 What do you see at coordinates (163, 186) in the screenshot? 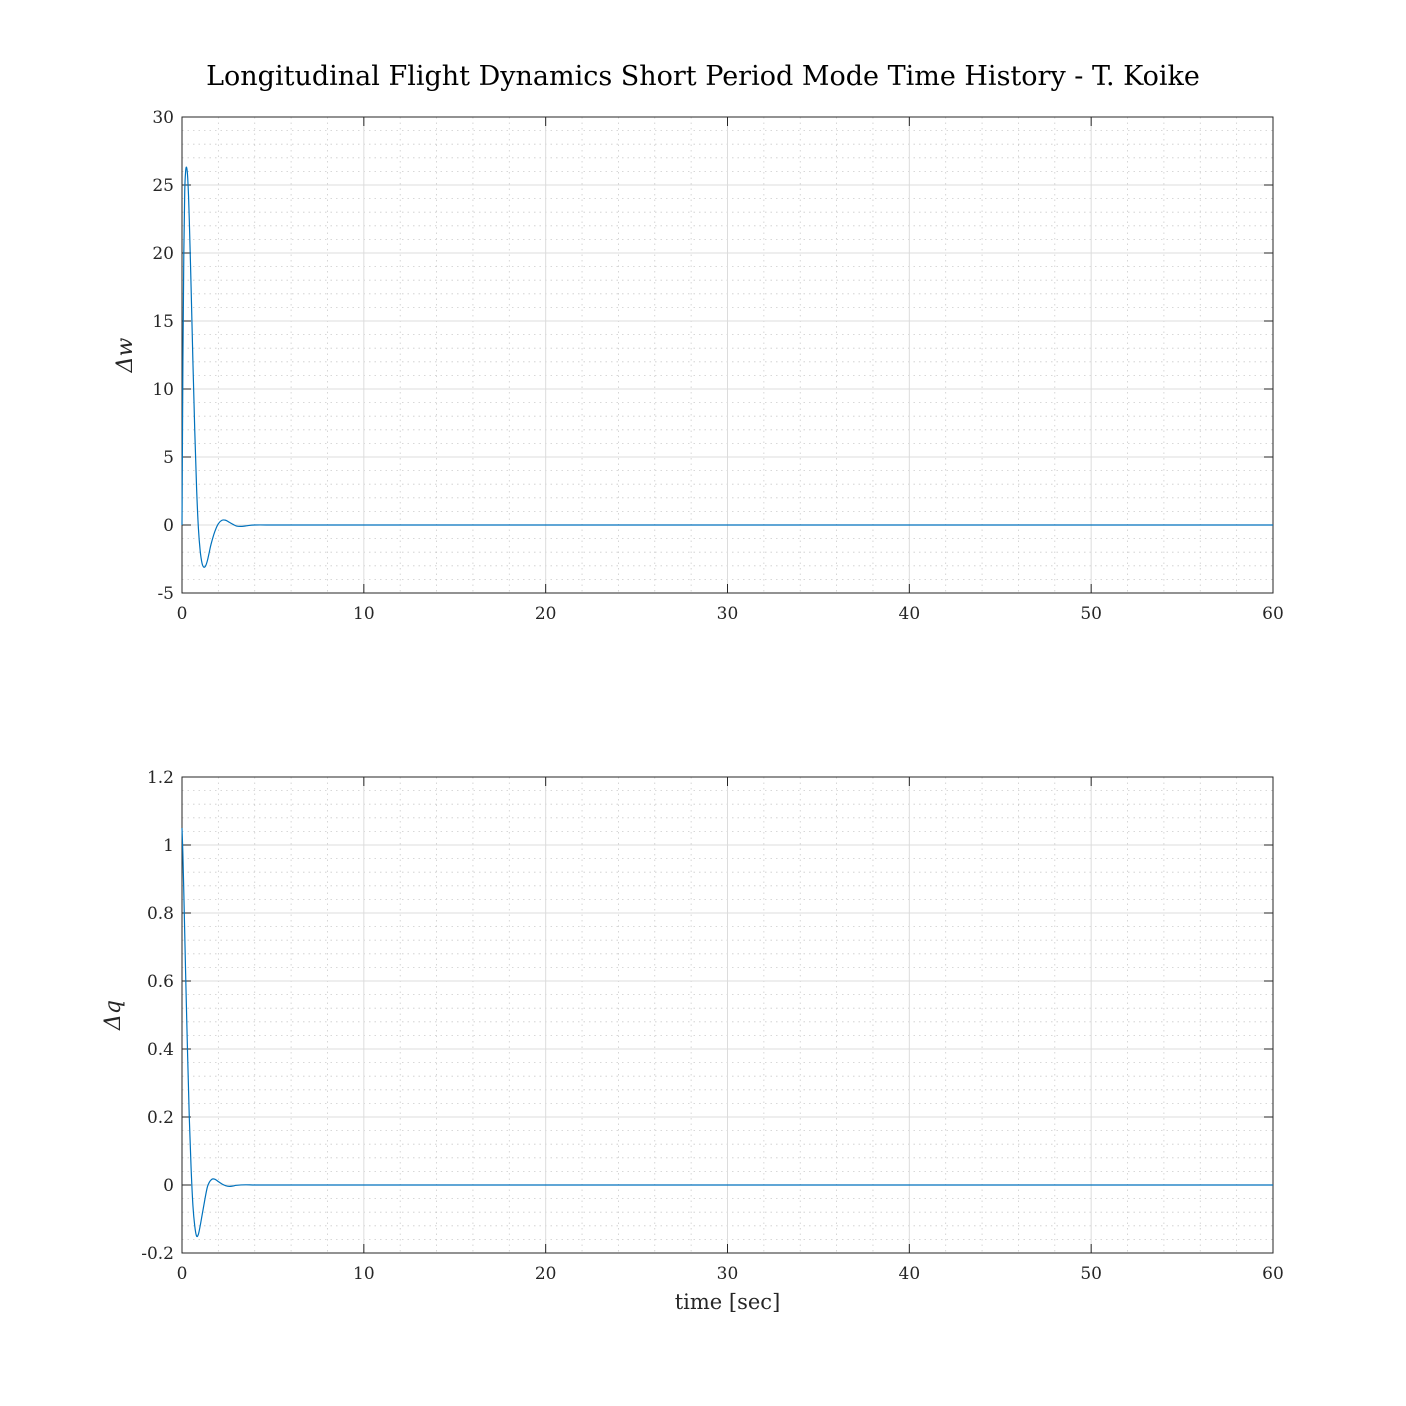
I see `y-tick-label: 25` at bounding box center [163, 186].